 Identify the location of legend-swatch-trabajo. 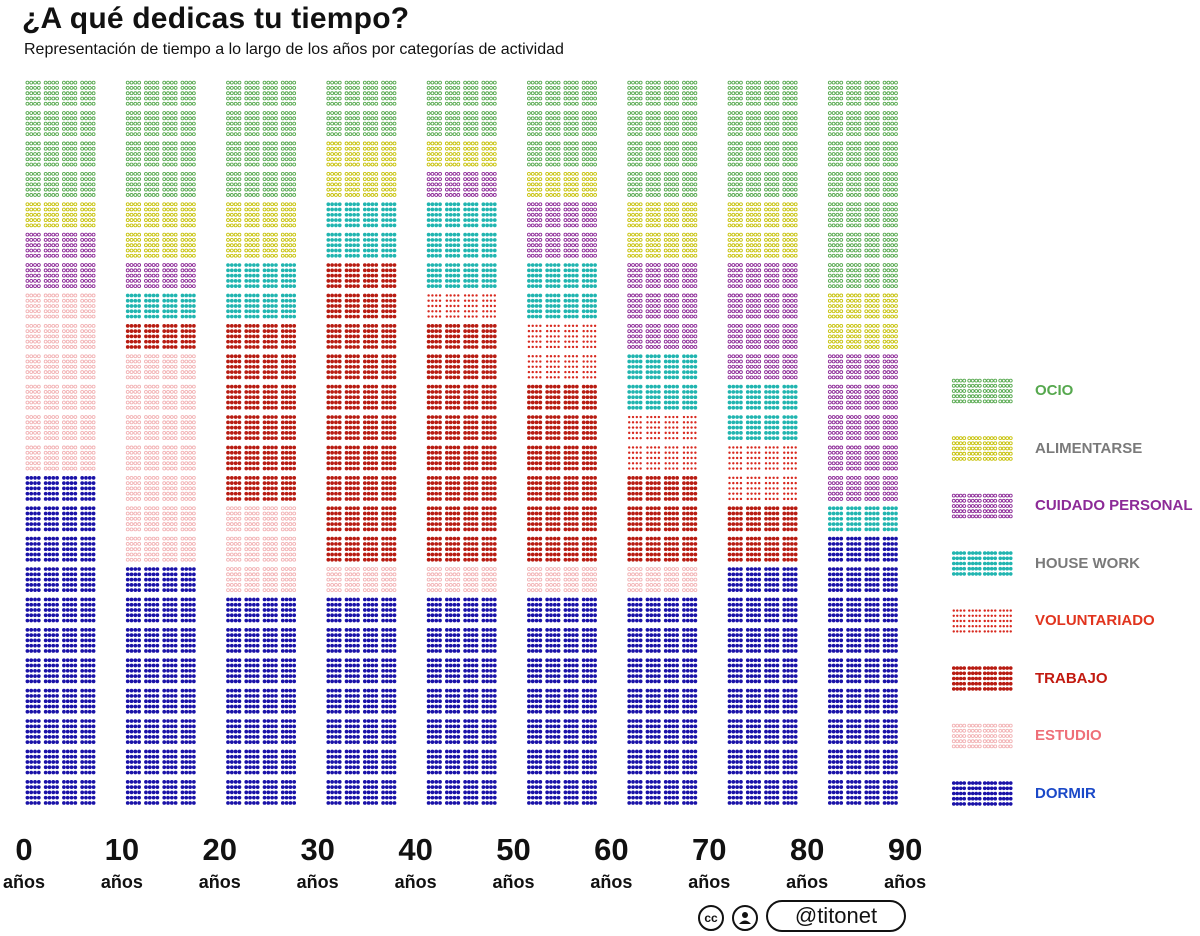
(982, 678).